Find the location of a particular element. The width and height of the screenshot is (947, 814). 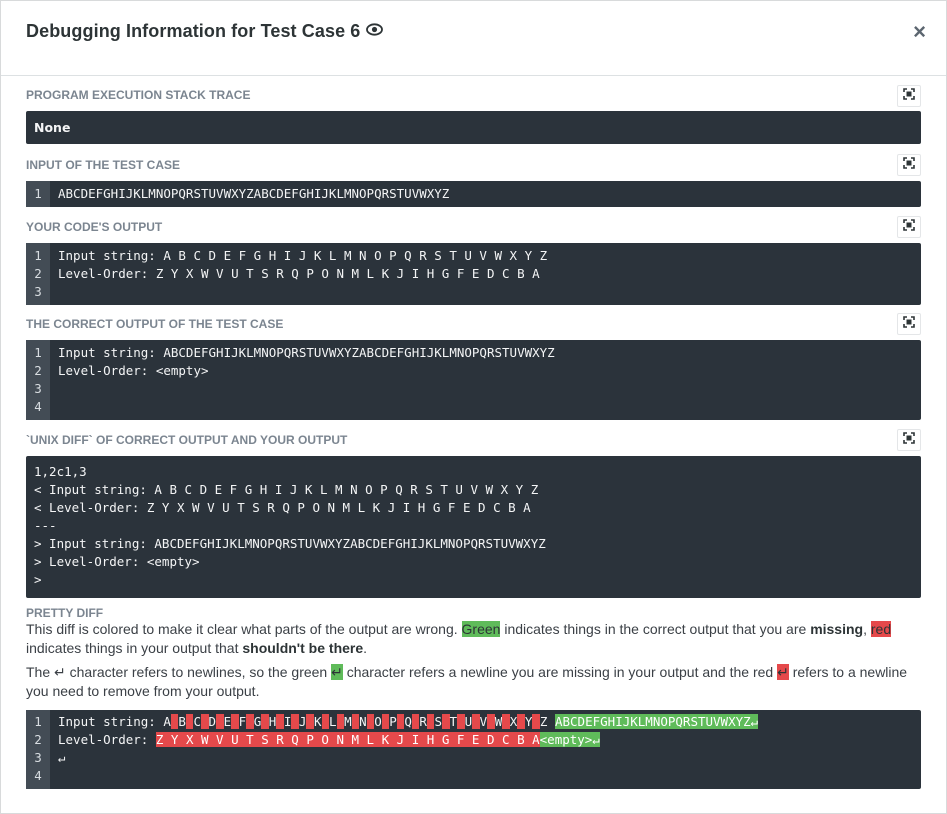

diff-letter: B is located at coordinates (182, 721).